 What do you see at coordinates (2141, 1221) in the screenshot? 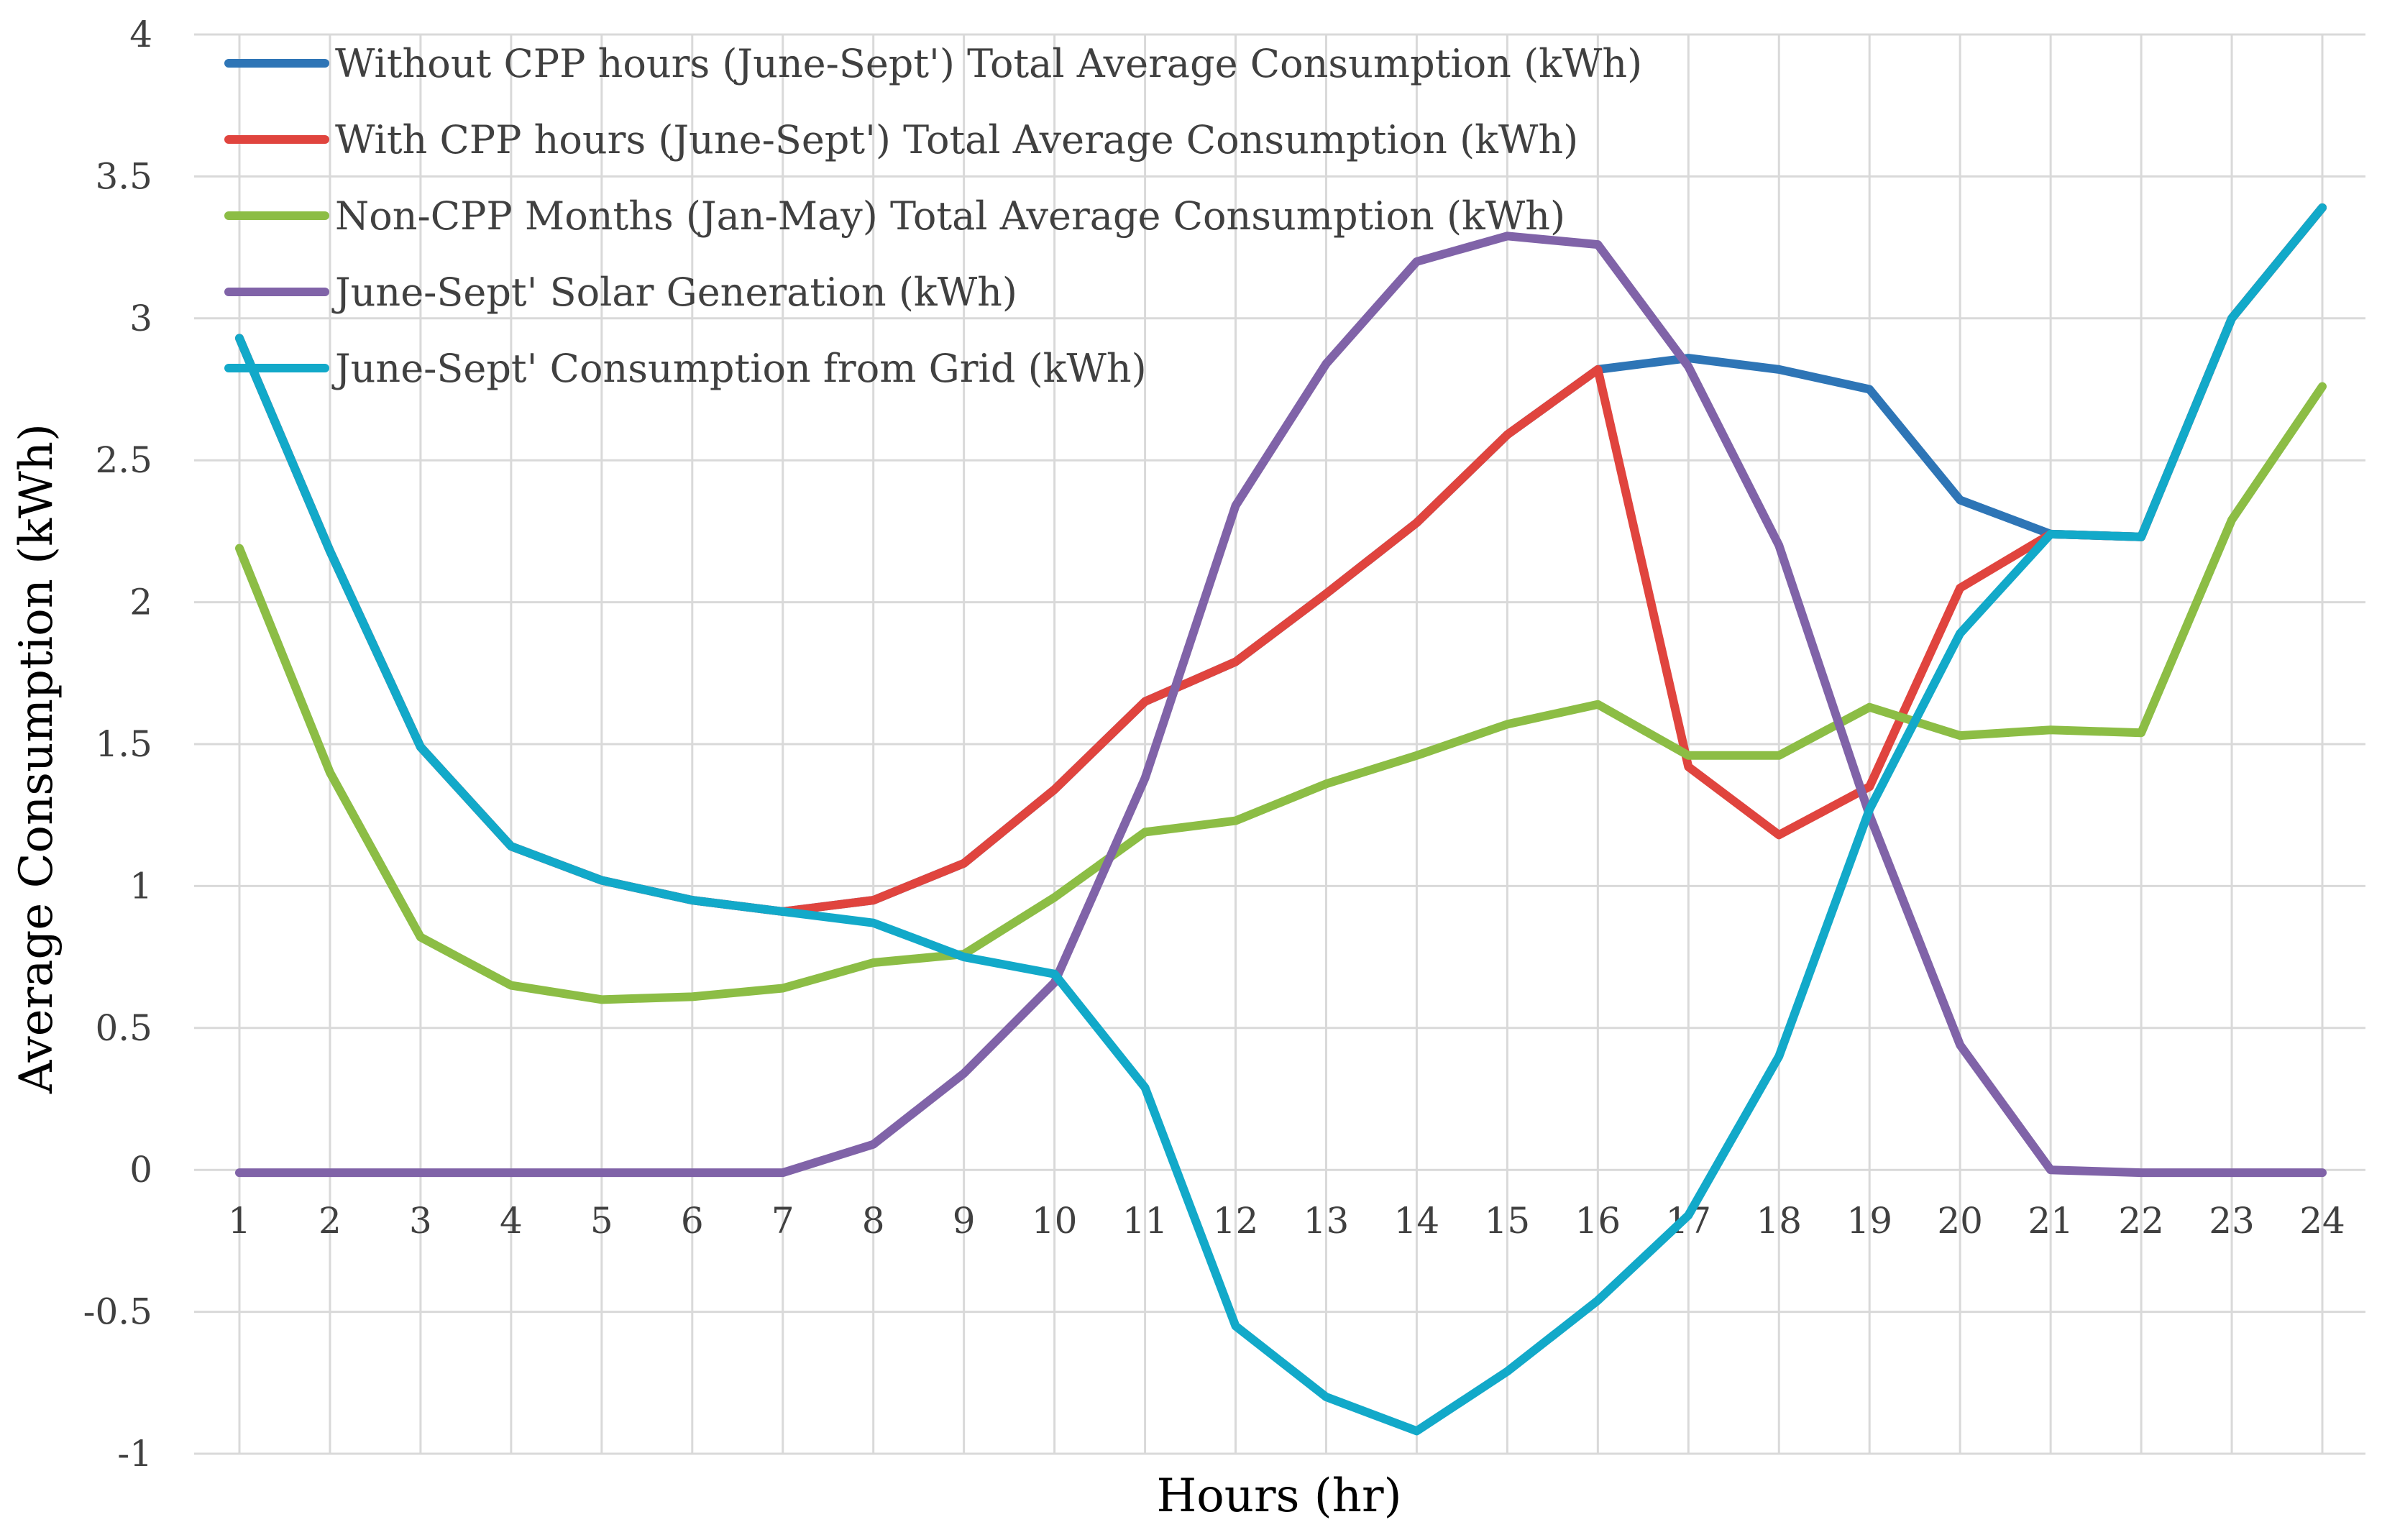
I see `x-tick-label: 22` at bounding box center [2141, 1221].